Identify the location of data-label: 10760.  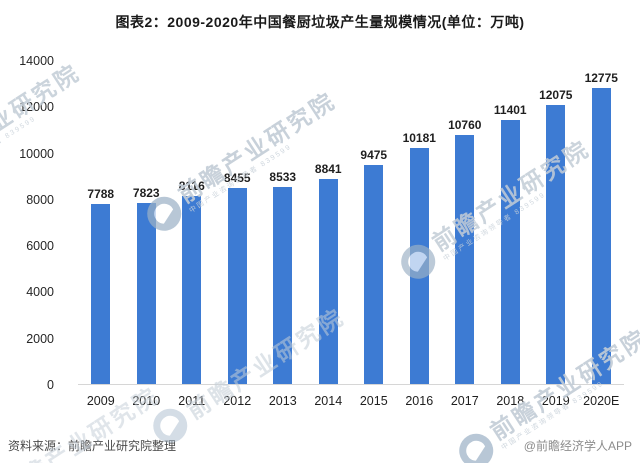
(465, 125).